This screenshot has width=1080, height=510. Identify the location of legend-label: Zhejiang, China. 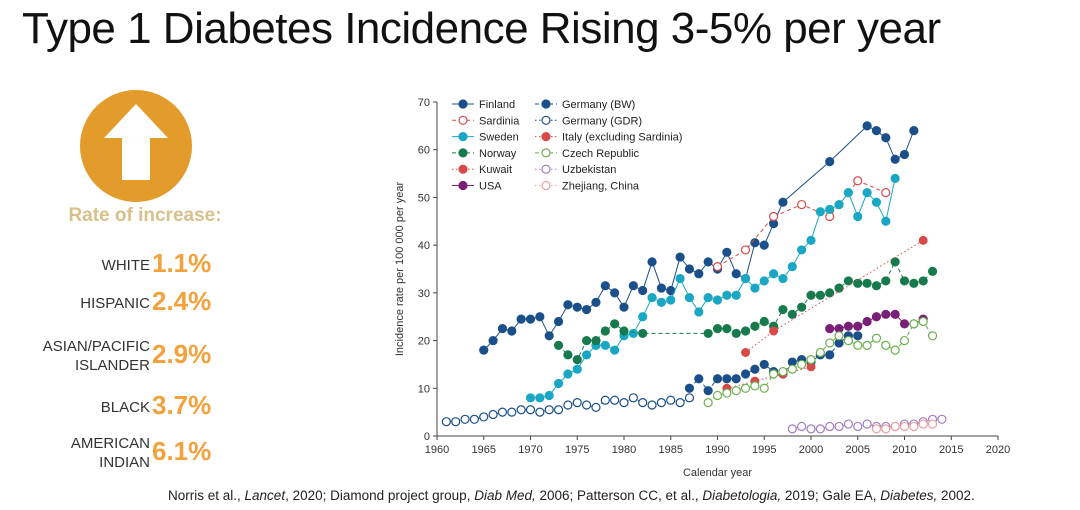
(601, 187).